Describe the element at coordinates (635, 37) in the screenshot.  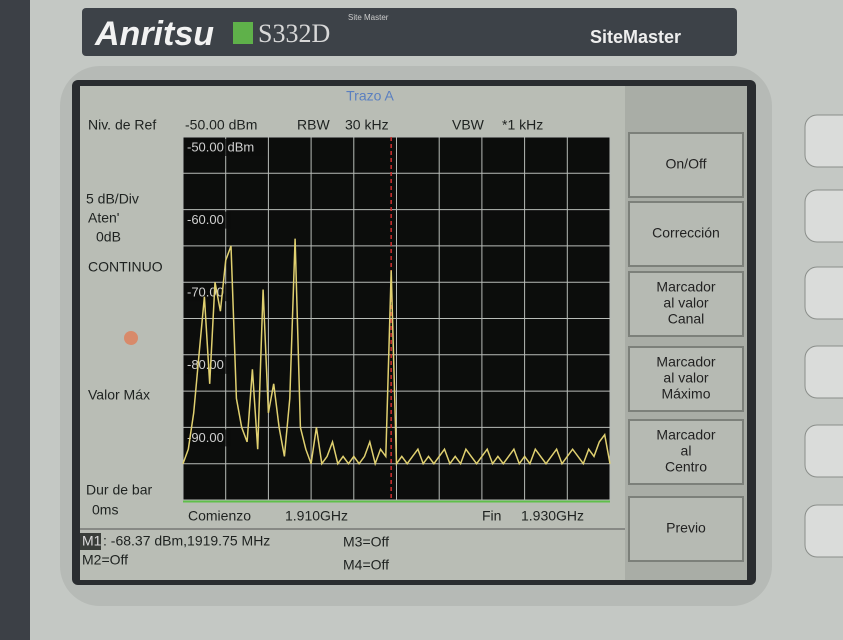
I see `product-name: SiteMaster` at that location.